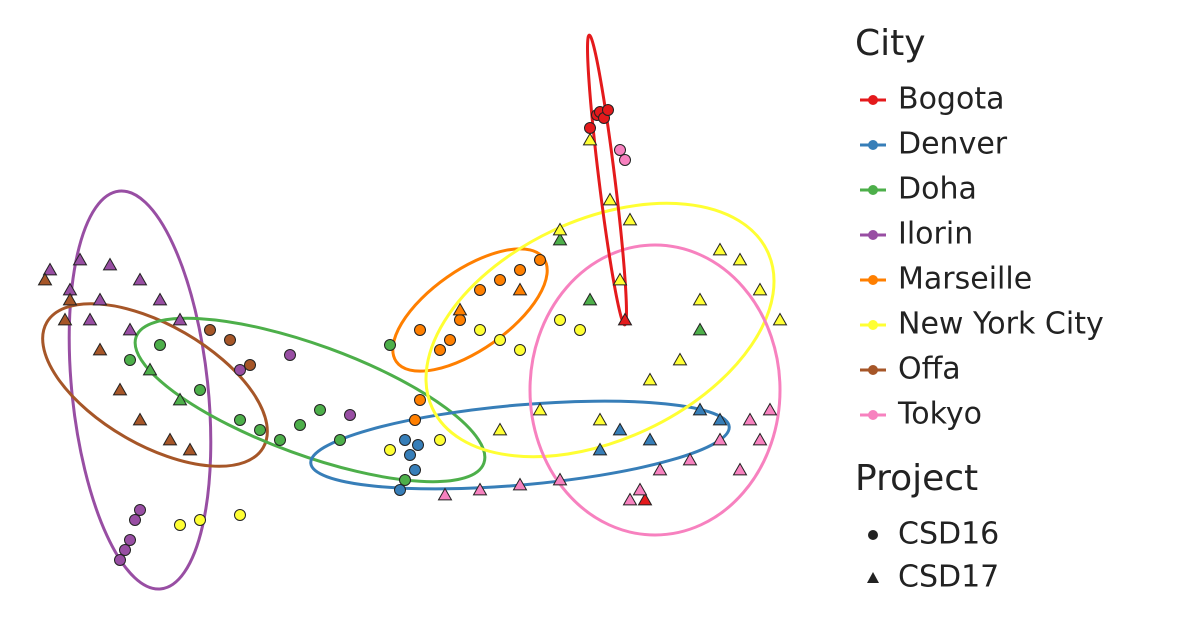 The image size is (1200, 626). I want to click on legend-label: CSD16, so click(948, 534).